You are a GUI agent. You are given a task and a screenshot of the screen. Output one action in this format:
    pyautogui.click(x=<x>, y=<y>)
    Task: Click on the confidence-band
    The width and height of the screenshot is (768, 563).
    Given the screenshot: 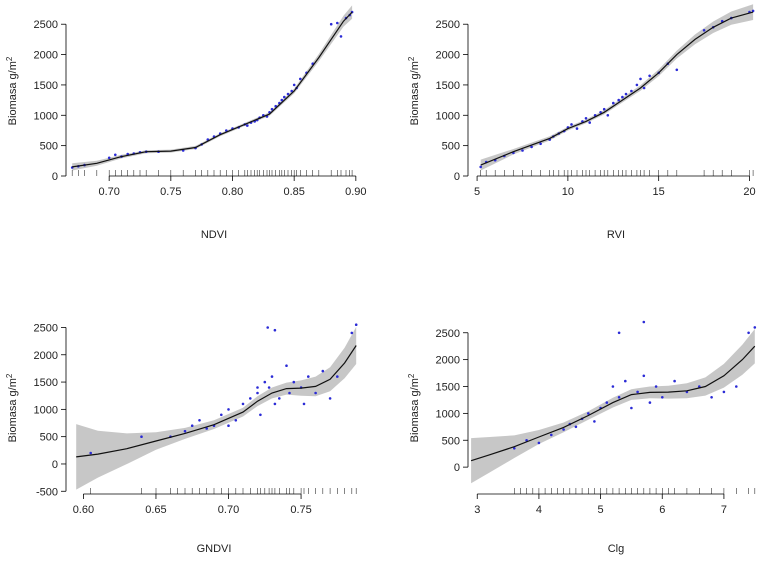 What is the action you would take?
    pyautogui.click(x=617, y=87)
    